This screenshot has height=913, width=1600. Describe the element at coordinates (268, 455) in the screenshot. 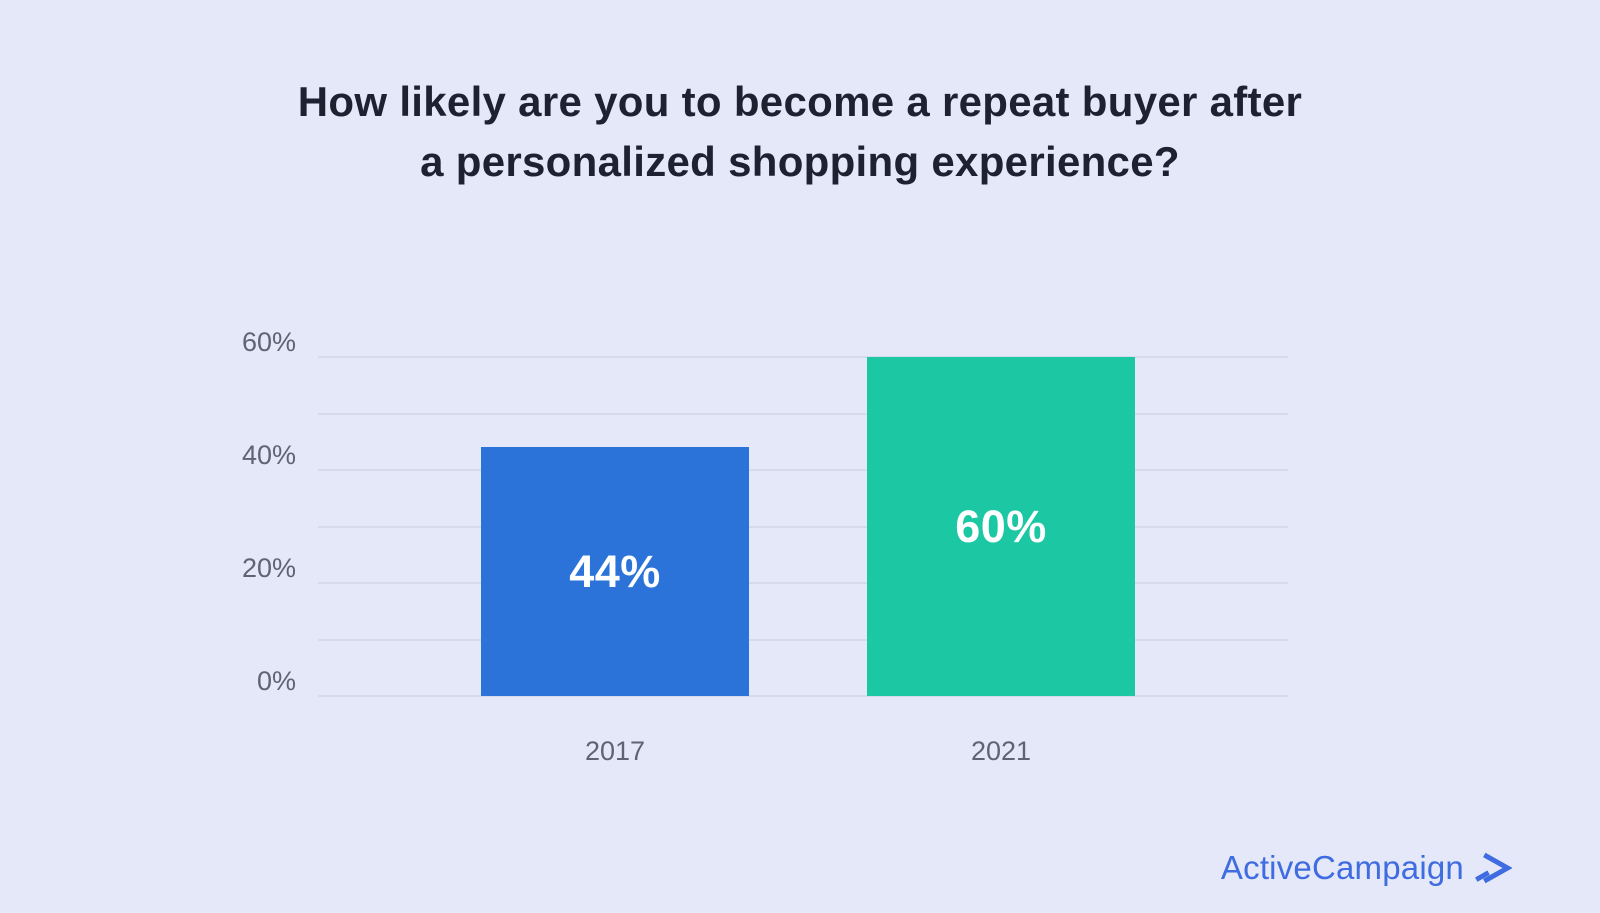

I see `y-axis-tick-label: 40%` at that location.